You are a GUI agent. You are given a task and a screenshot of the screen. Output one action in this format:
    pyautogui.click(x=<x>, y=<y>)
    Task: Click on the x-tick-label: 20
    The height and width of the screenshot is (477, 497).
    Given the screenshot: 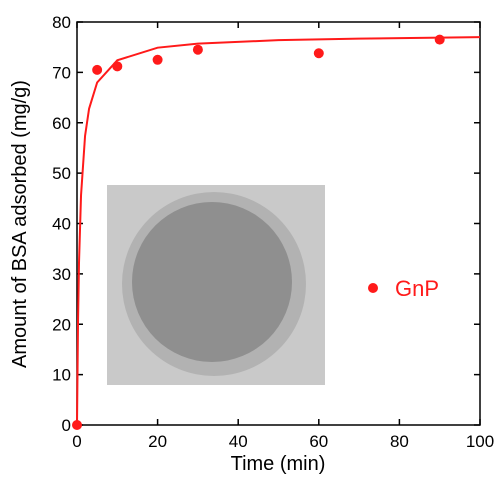 What is the action you would take?
    pyautogui.click(x=157, y=441)
    